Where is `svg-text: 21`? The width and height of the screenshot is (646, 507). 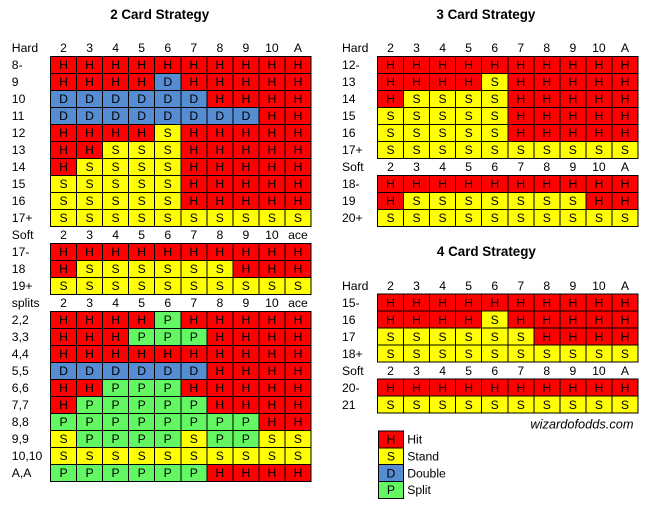
svg-text: 21 is located at coordinates (349, 405).